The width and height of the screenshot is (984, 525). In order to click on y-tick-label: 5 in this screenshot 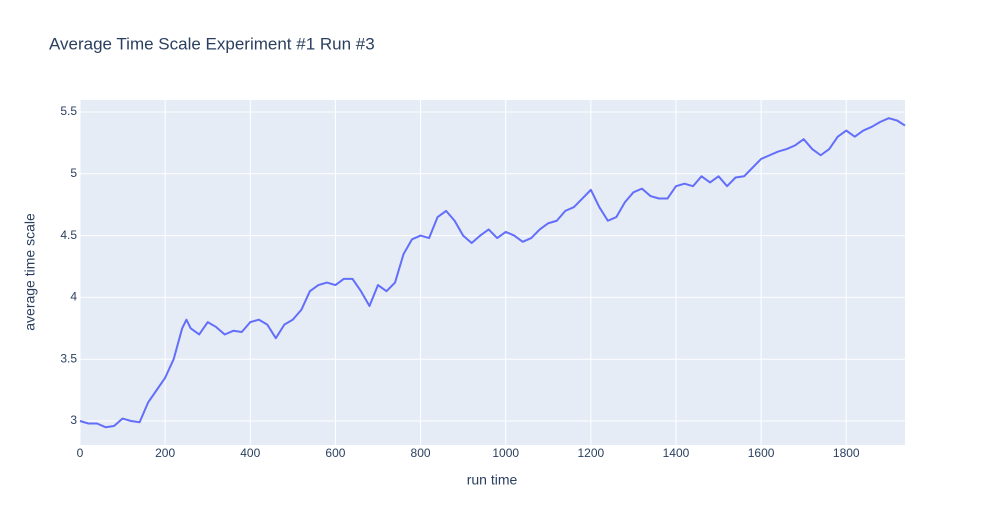, I will do `click(73, 173)`.